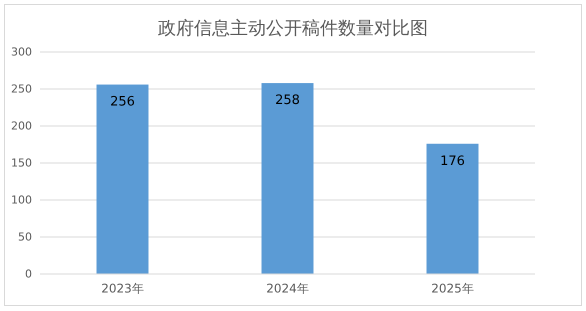 This screenshot has width=586, height=311. Describe the element at coordinates (25, 237) in the screenshot. I see `y-tick-label: 50` at that location.